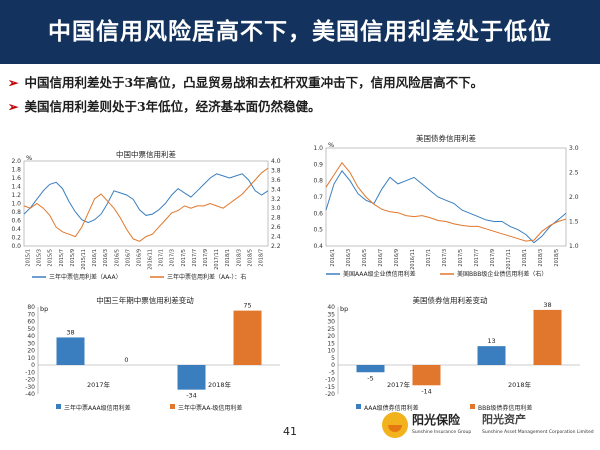 This screenshot has width=600, height=450. What do you see at coordinates (290, 431) in the screenshot?
I see `page-number: 41` at bounding box center [290, 431].